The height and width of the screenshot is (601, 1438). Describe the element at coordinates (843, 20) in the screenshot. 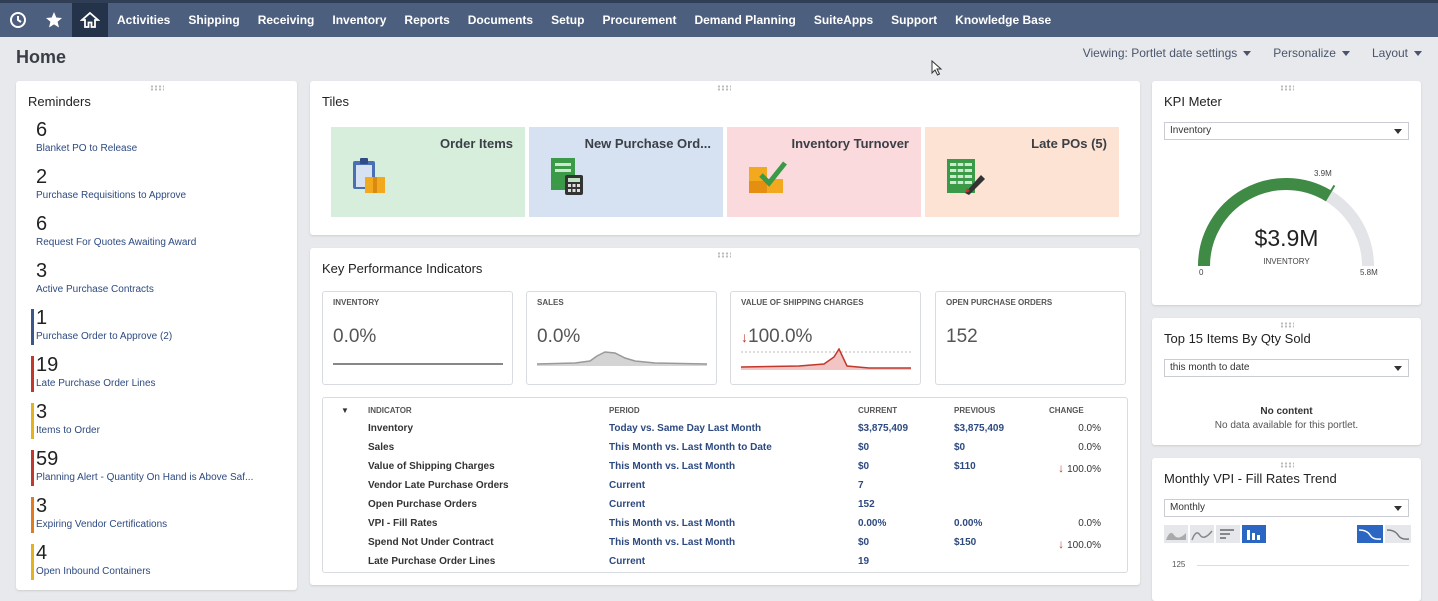

I see `nav-item-suiteapps: SuiteApps` at that location.